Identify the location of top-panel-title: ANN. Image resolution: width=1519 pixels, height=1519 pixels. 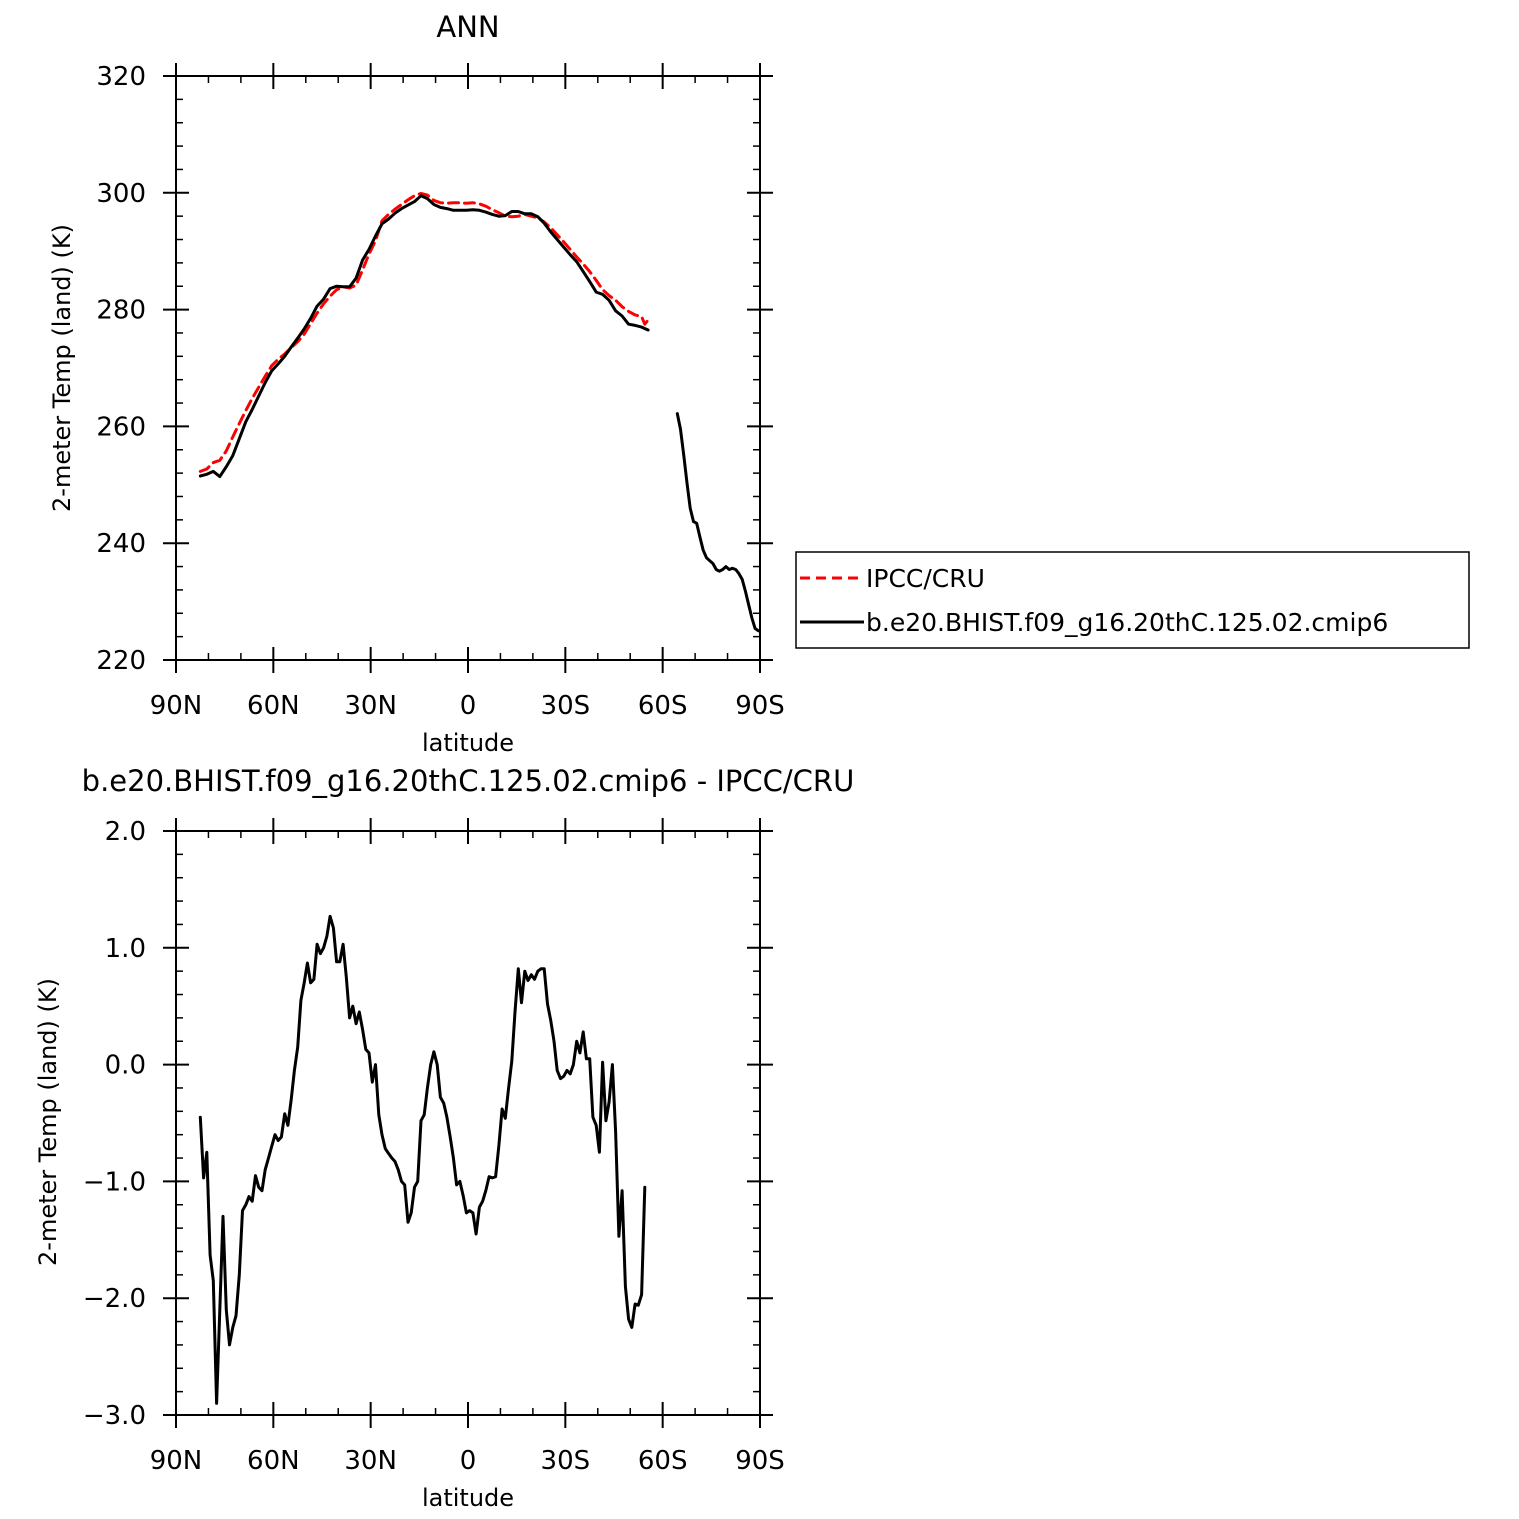
(467, 27).